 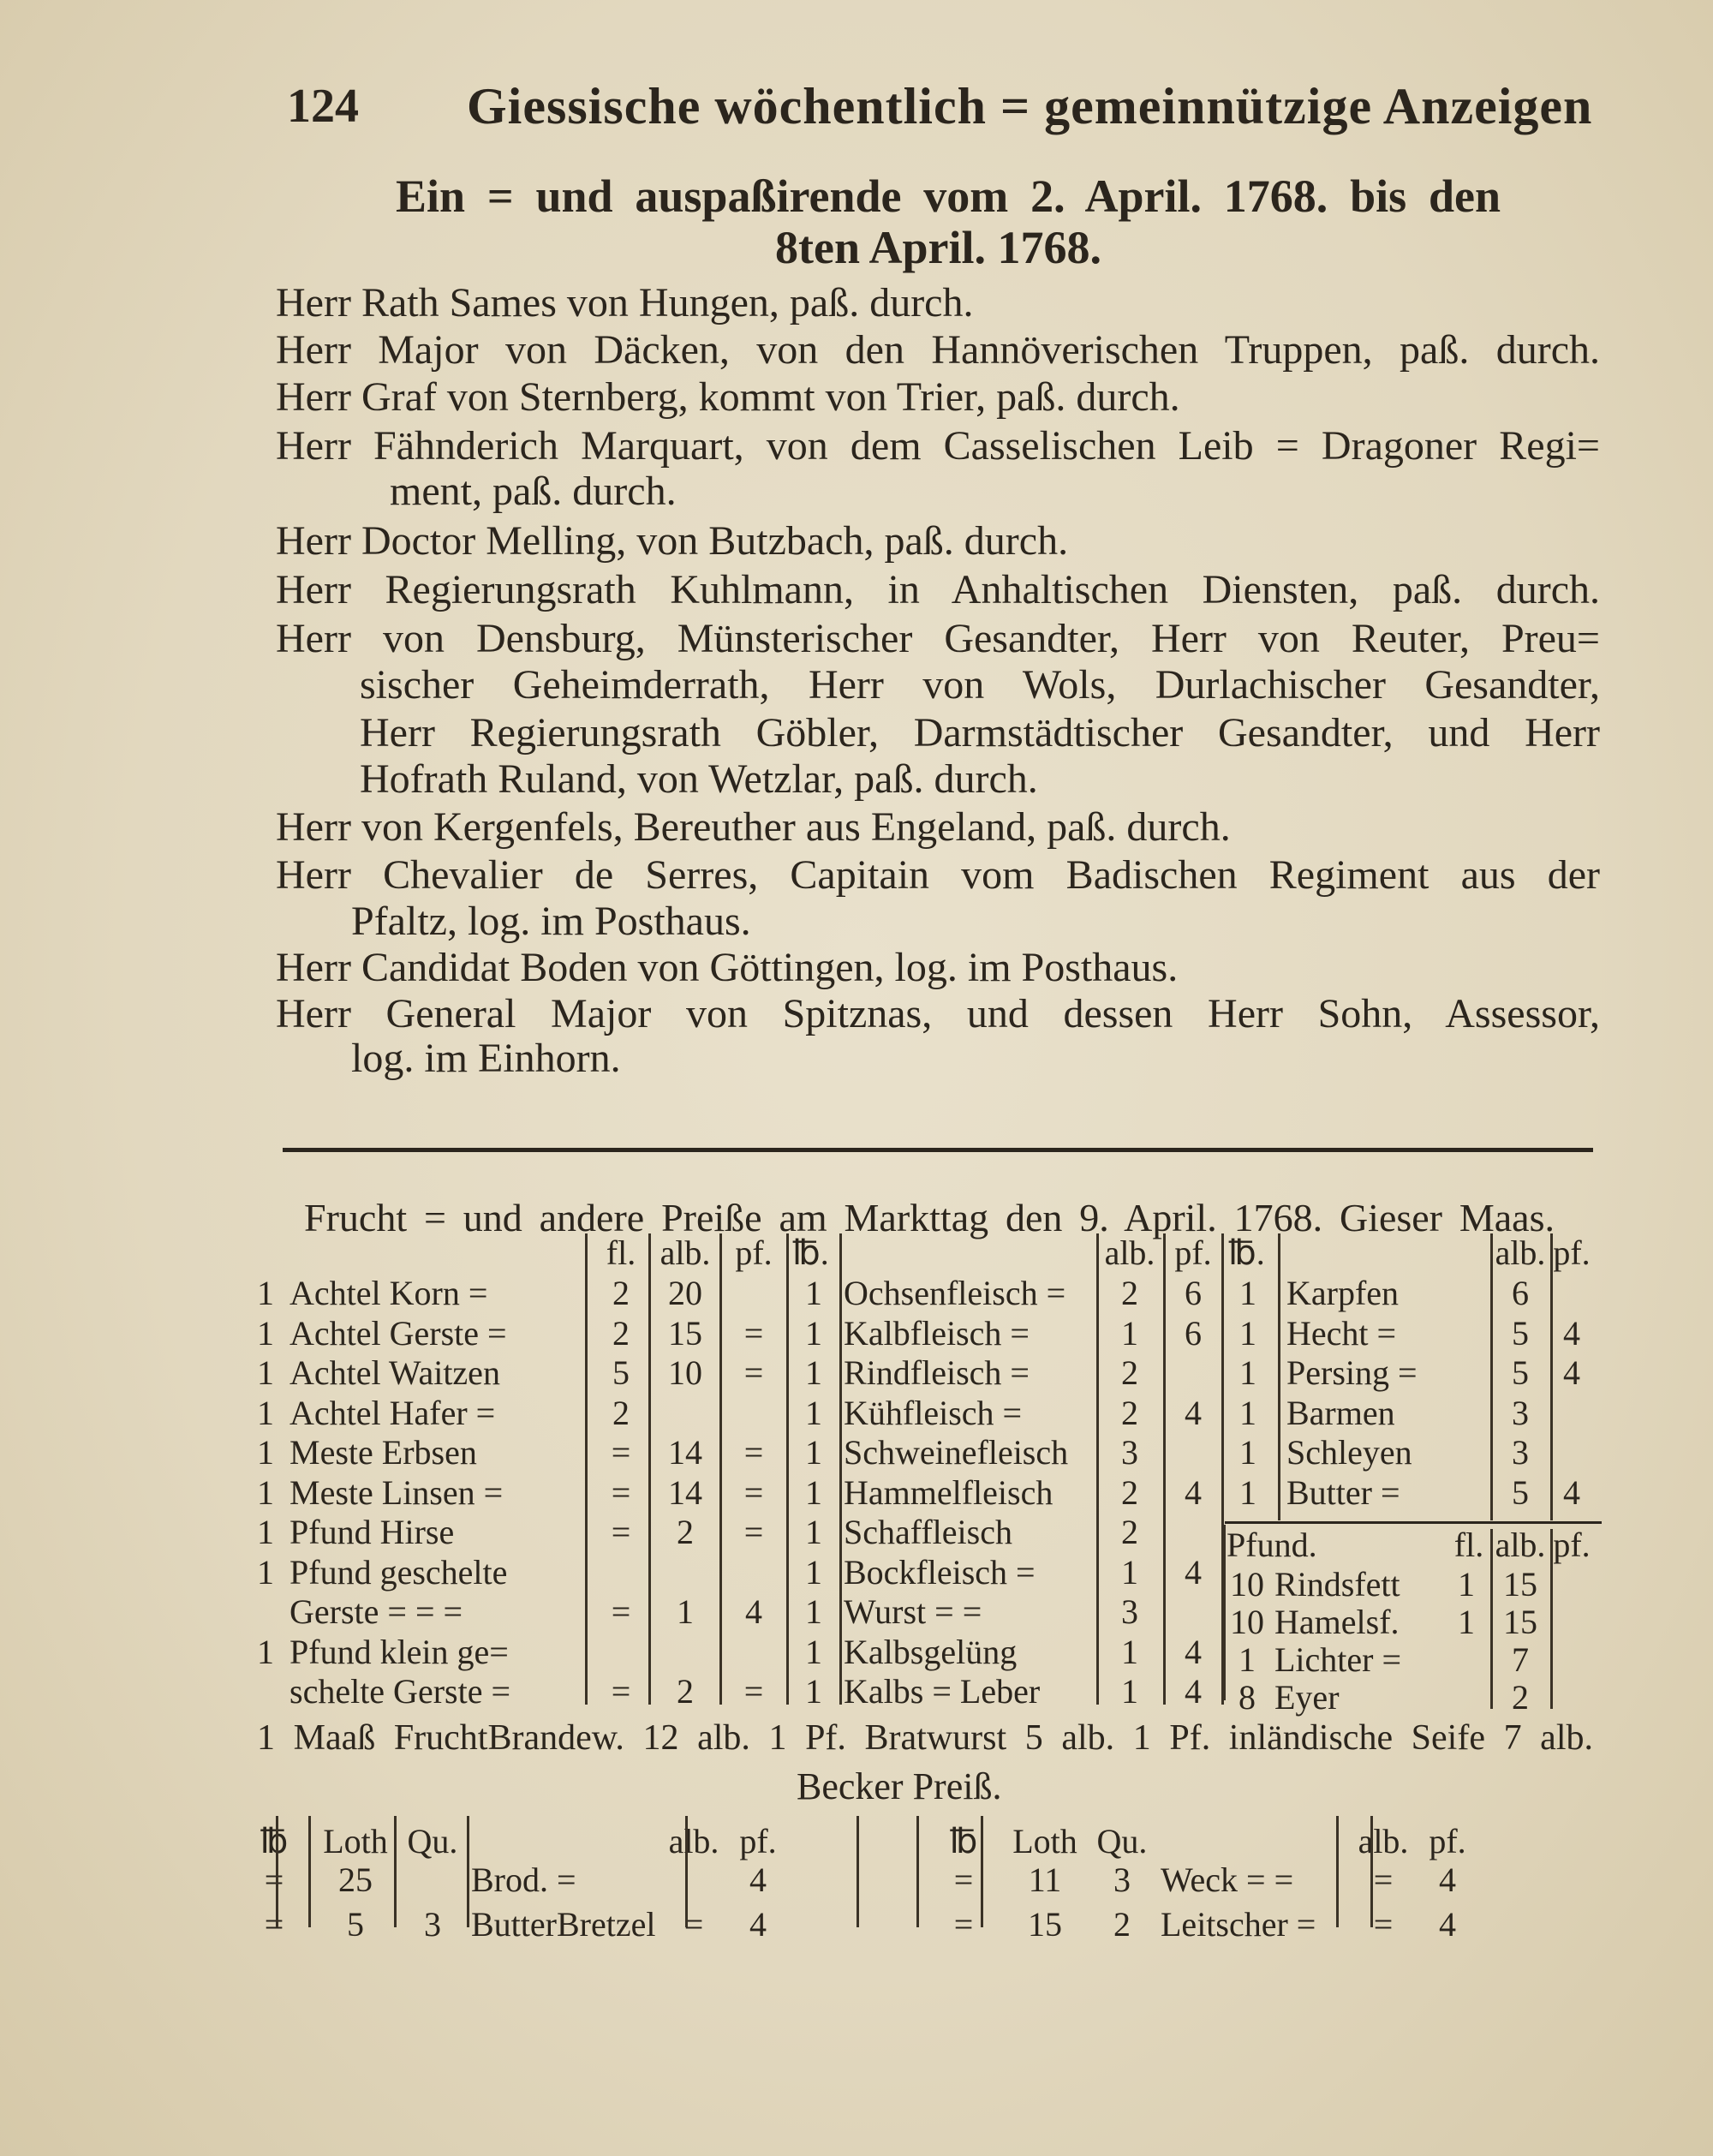 I want to click on pound-item: Rindsfett, so click(x=1337, y=1584).